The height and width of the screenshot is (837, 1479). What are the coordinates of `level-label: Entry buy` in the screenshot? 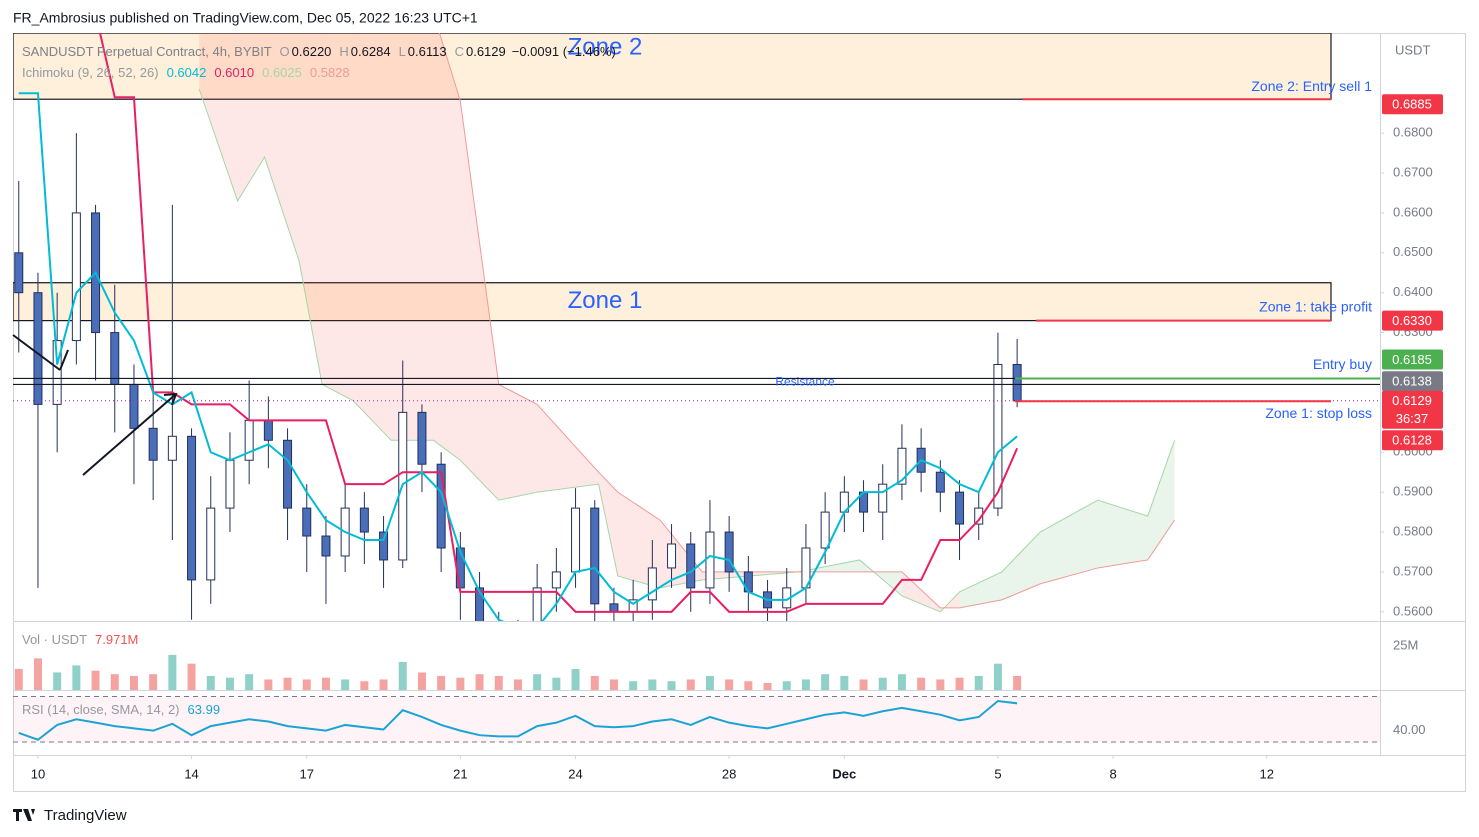 It's located at (1342, 364).